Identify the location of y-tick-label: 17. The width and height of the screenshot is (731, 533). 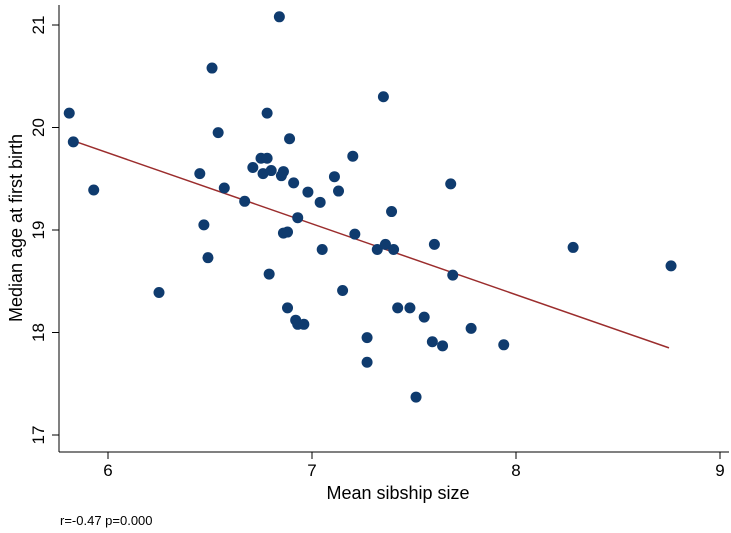
(38, 435).